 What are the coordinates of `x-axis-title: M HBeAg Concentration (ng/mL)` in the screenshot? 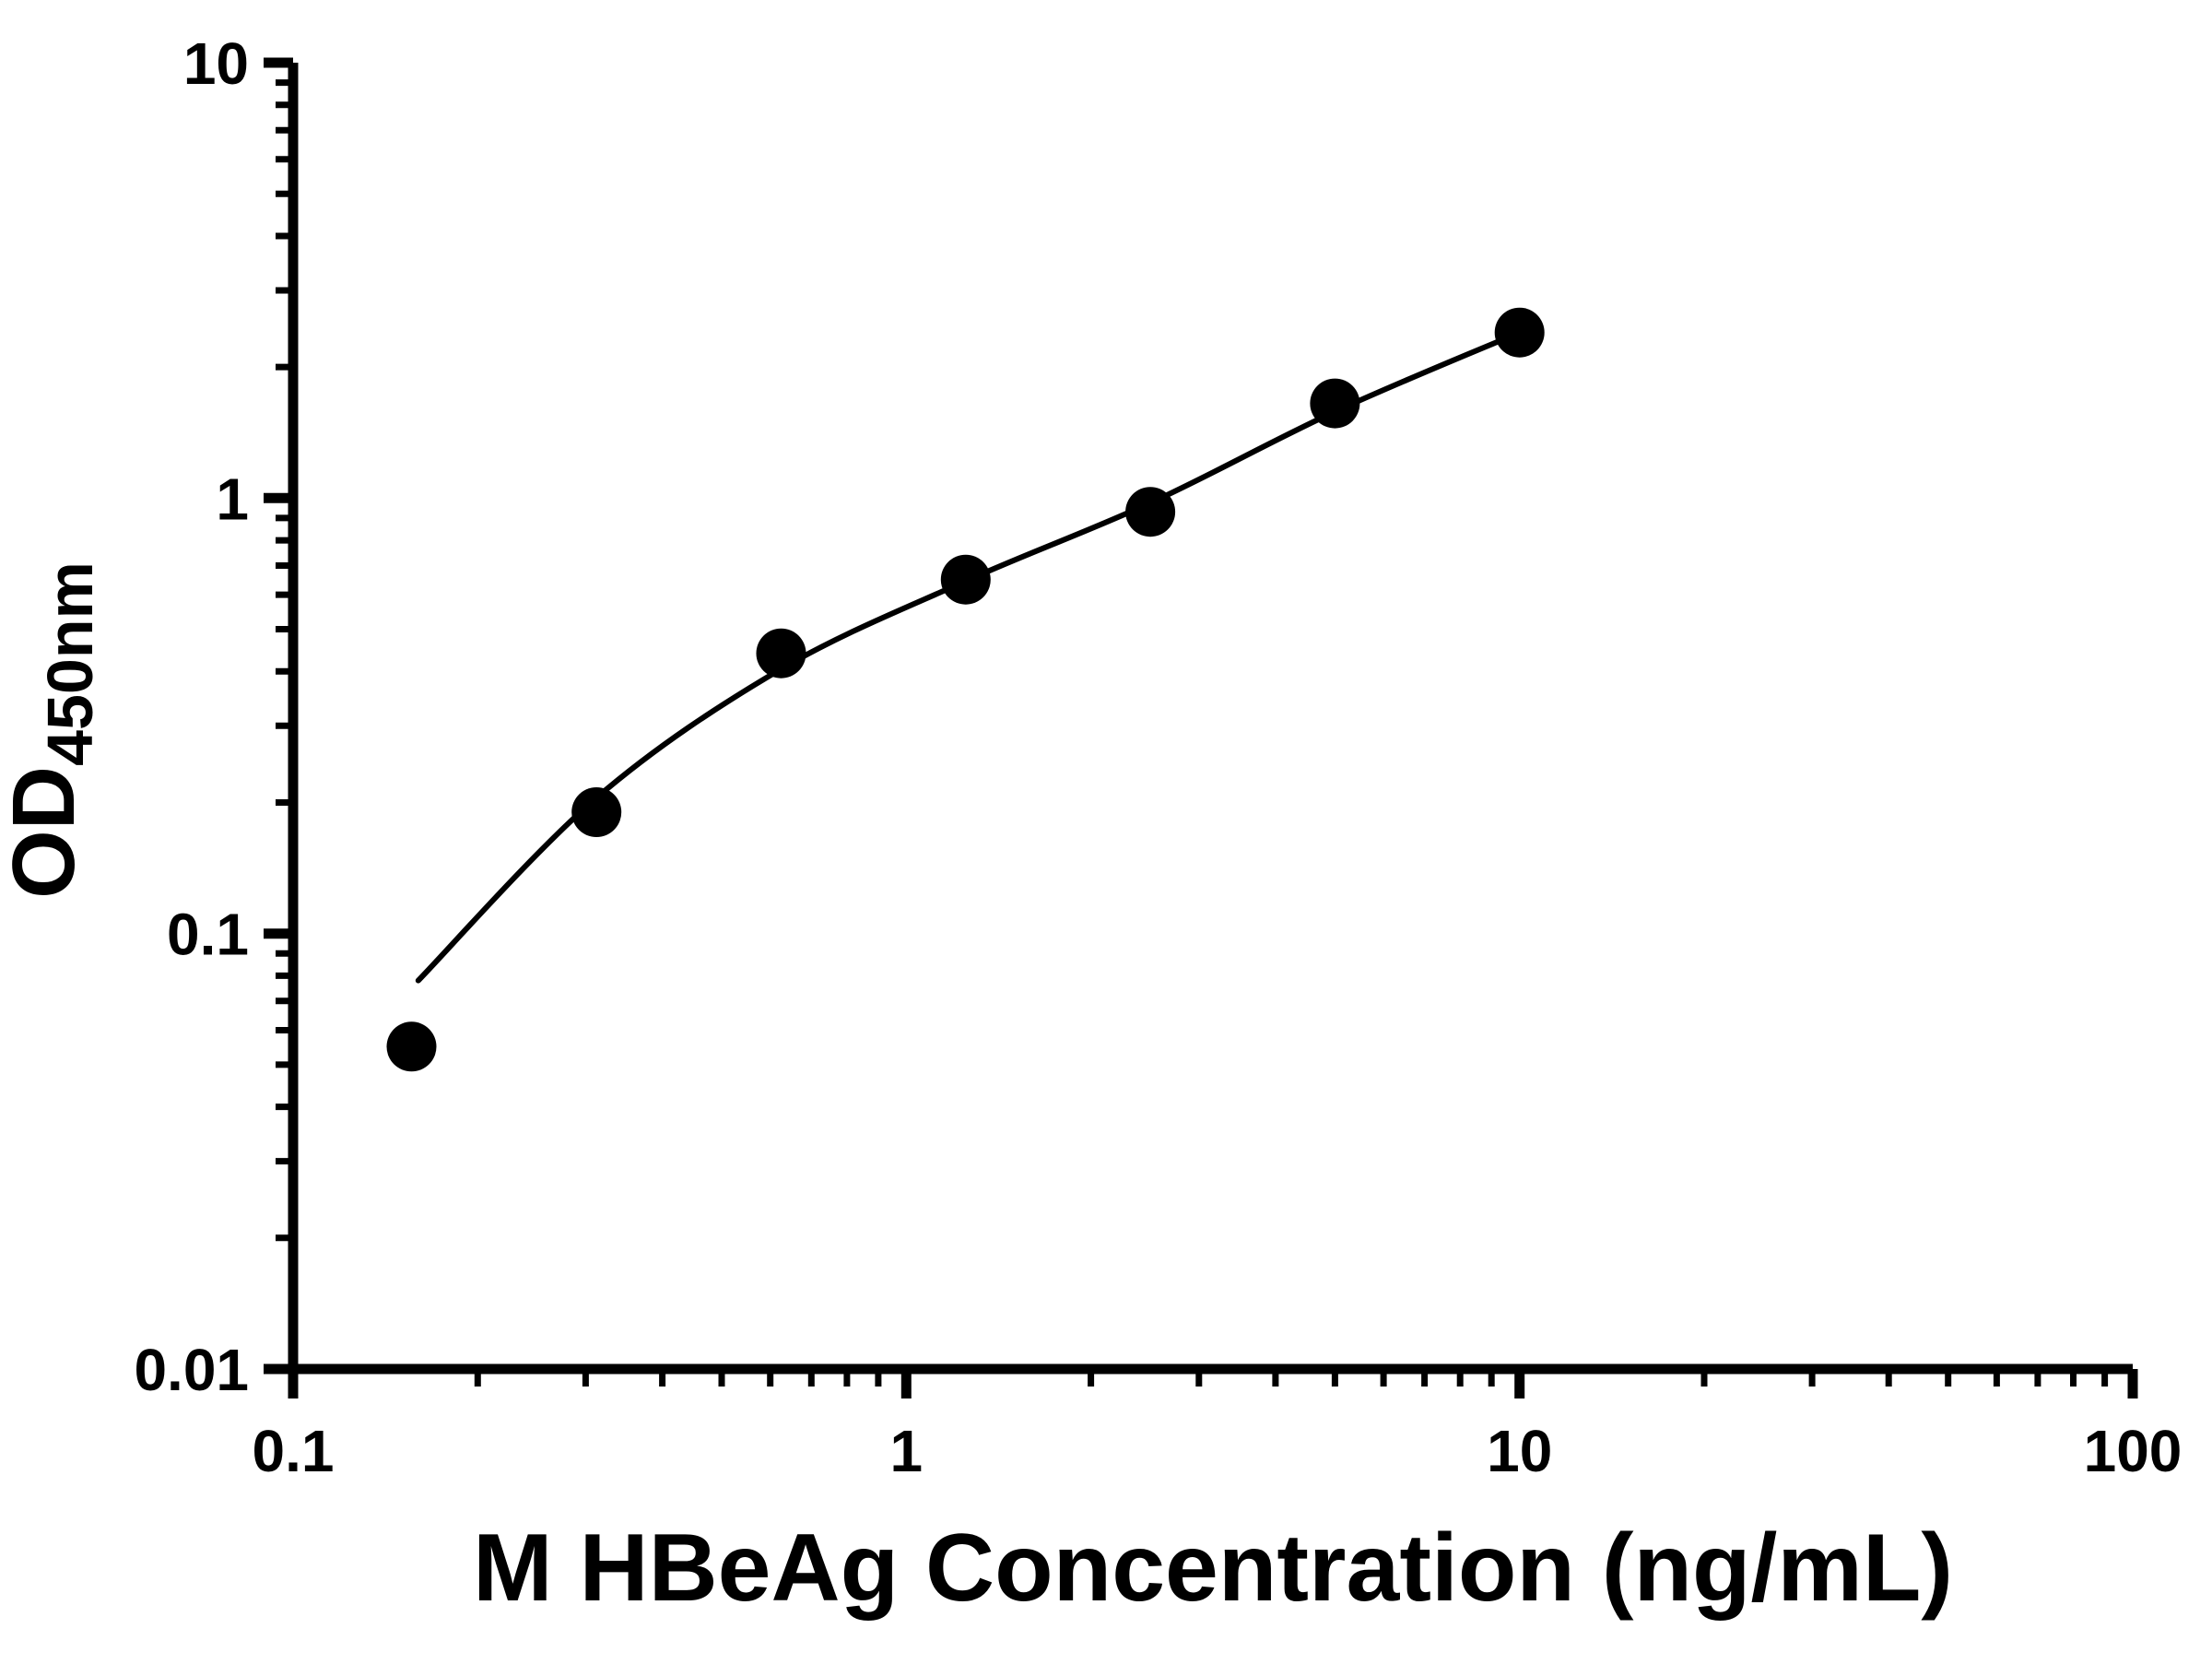 It's located at (1213, 1568).